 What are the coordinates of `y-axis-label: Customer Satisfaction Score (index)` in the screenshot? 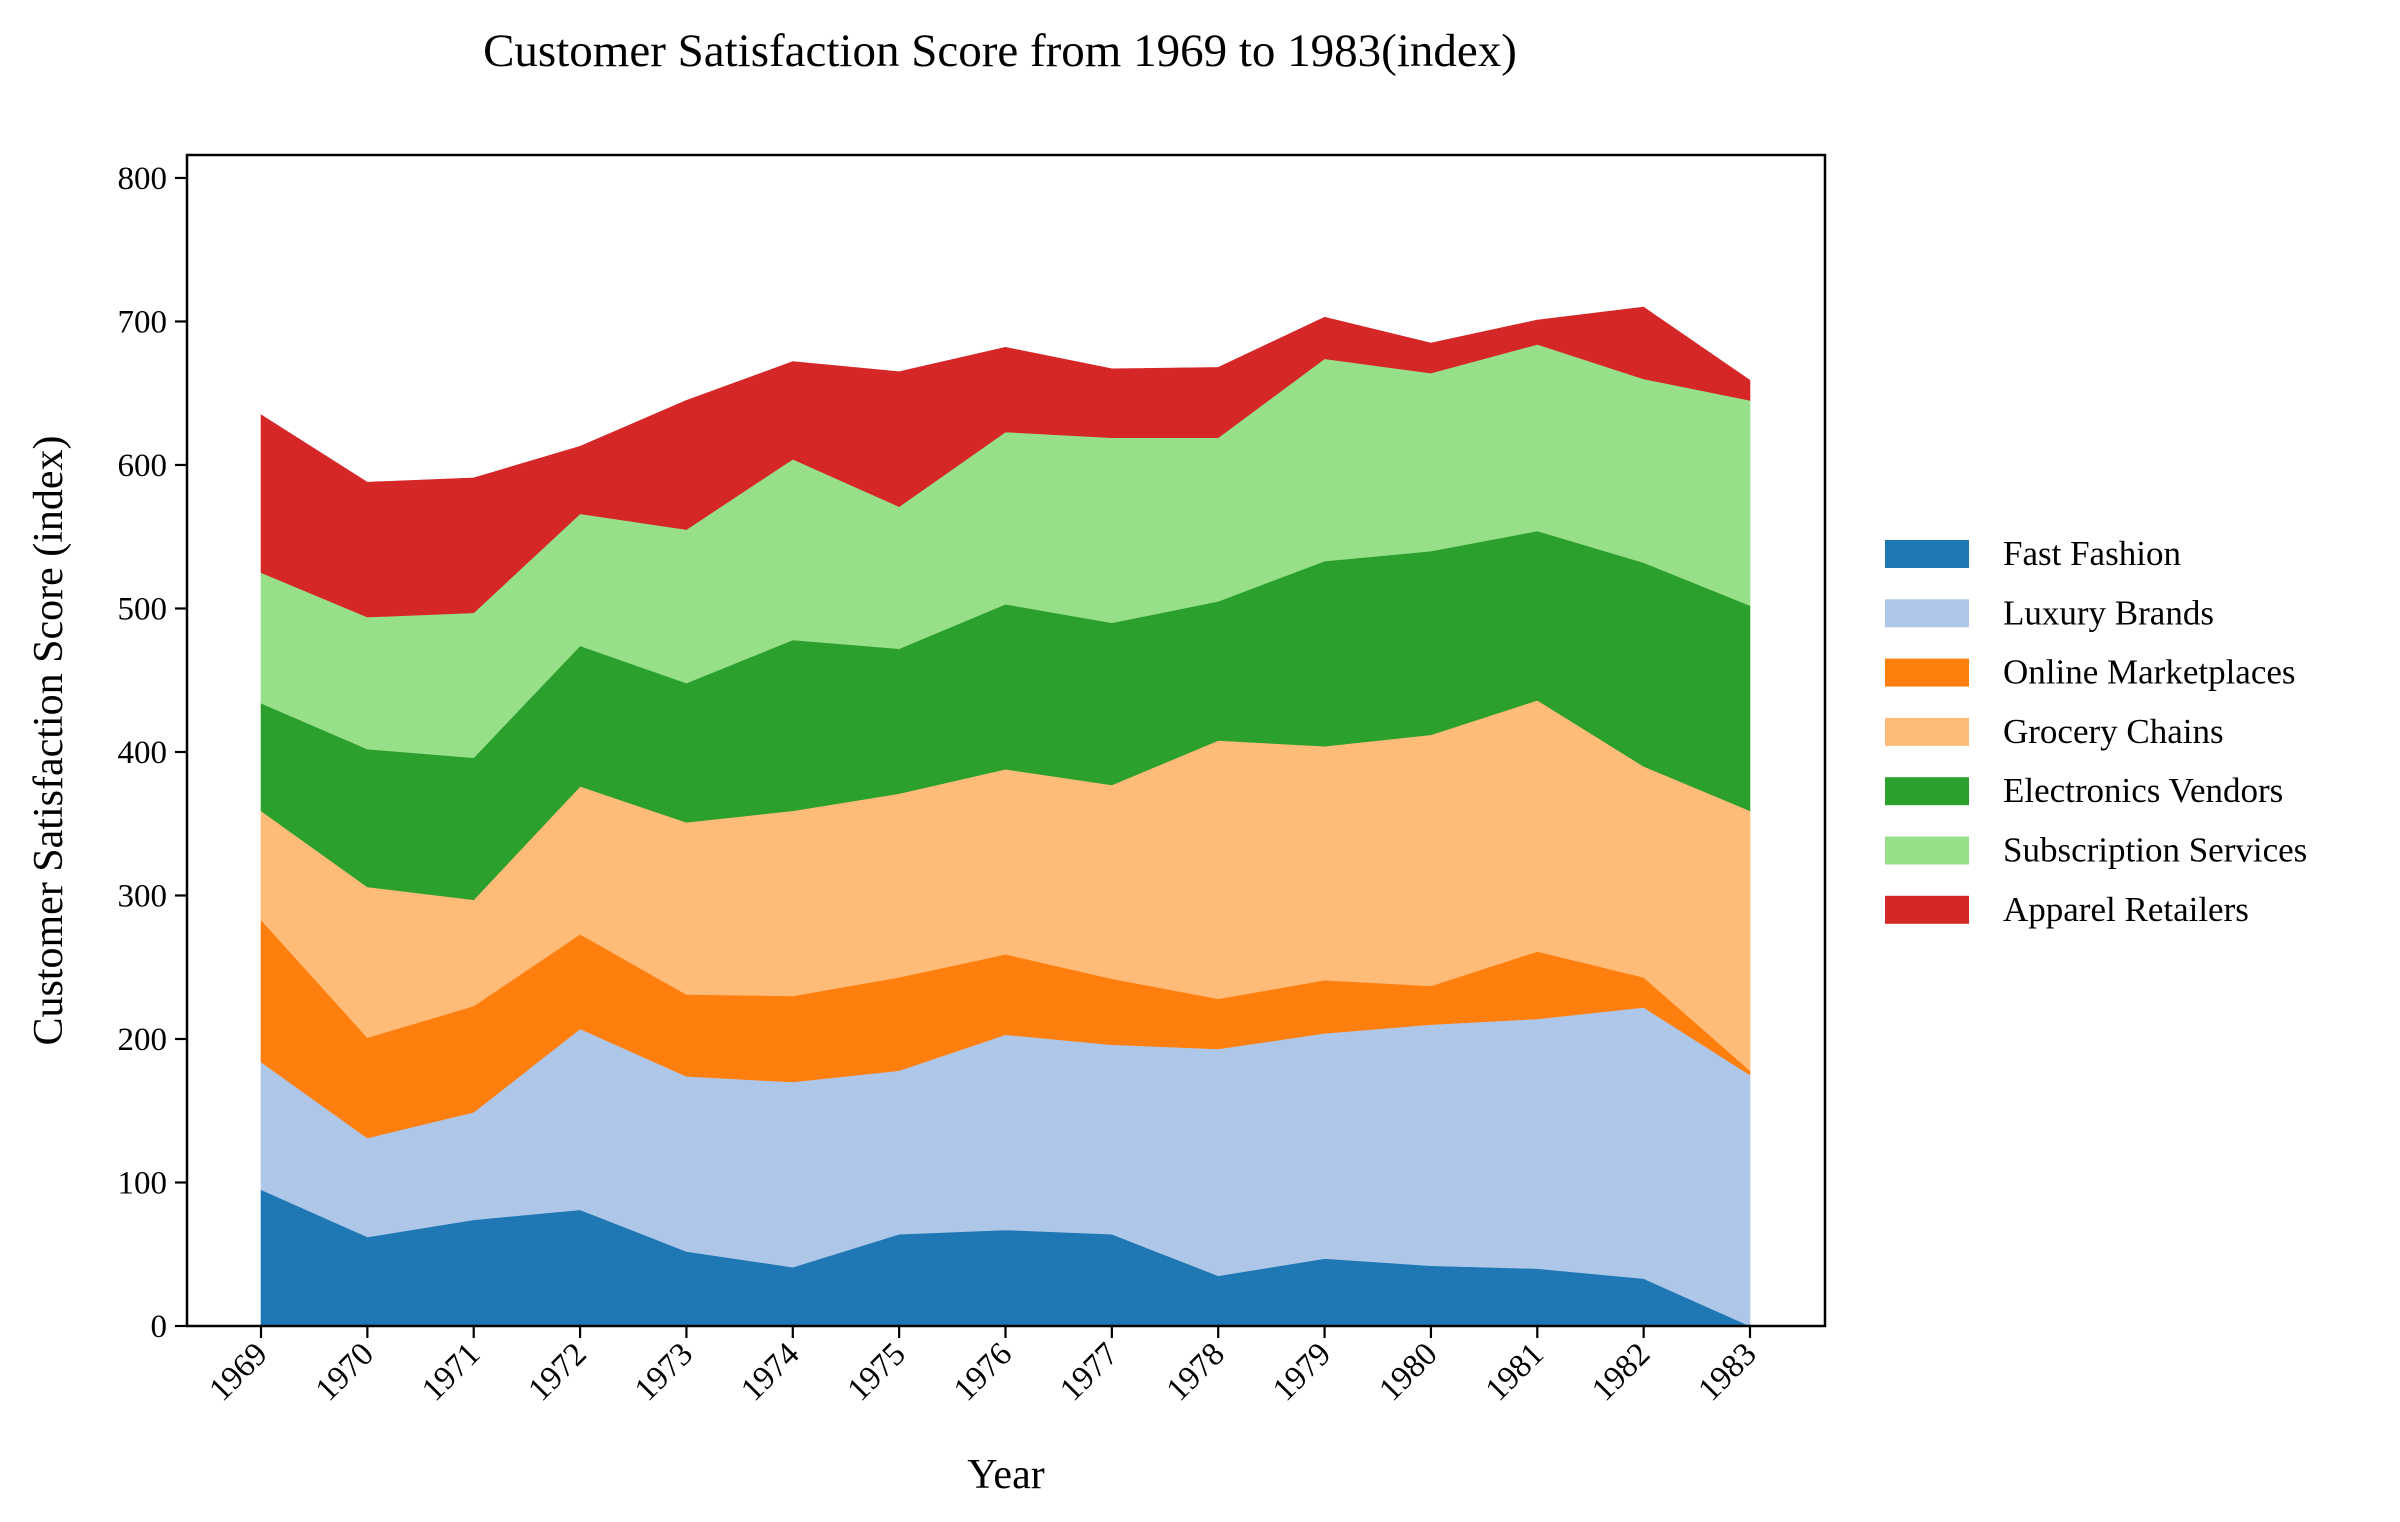 It's located at (49, 740).